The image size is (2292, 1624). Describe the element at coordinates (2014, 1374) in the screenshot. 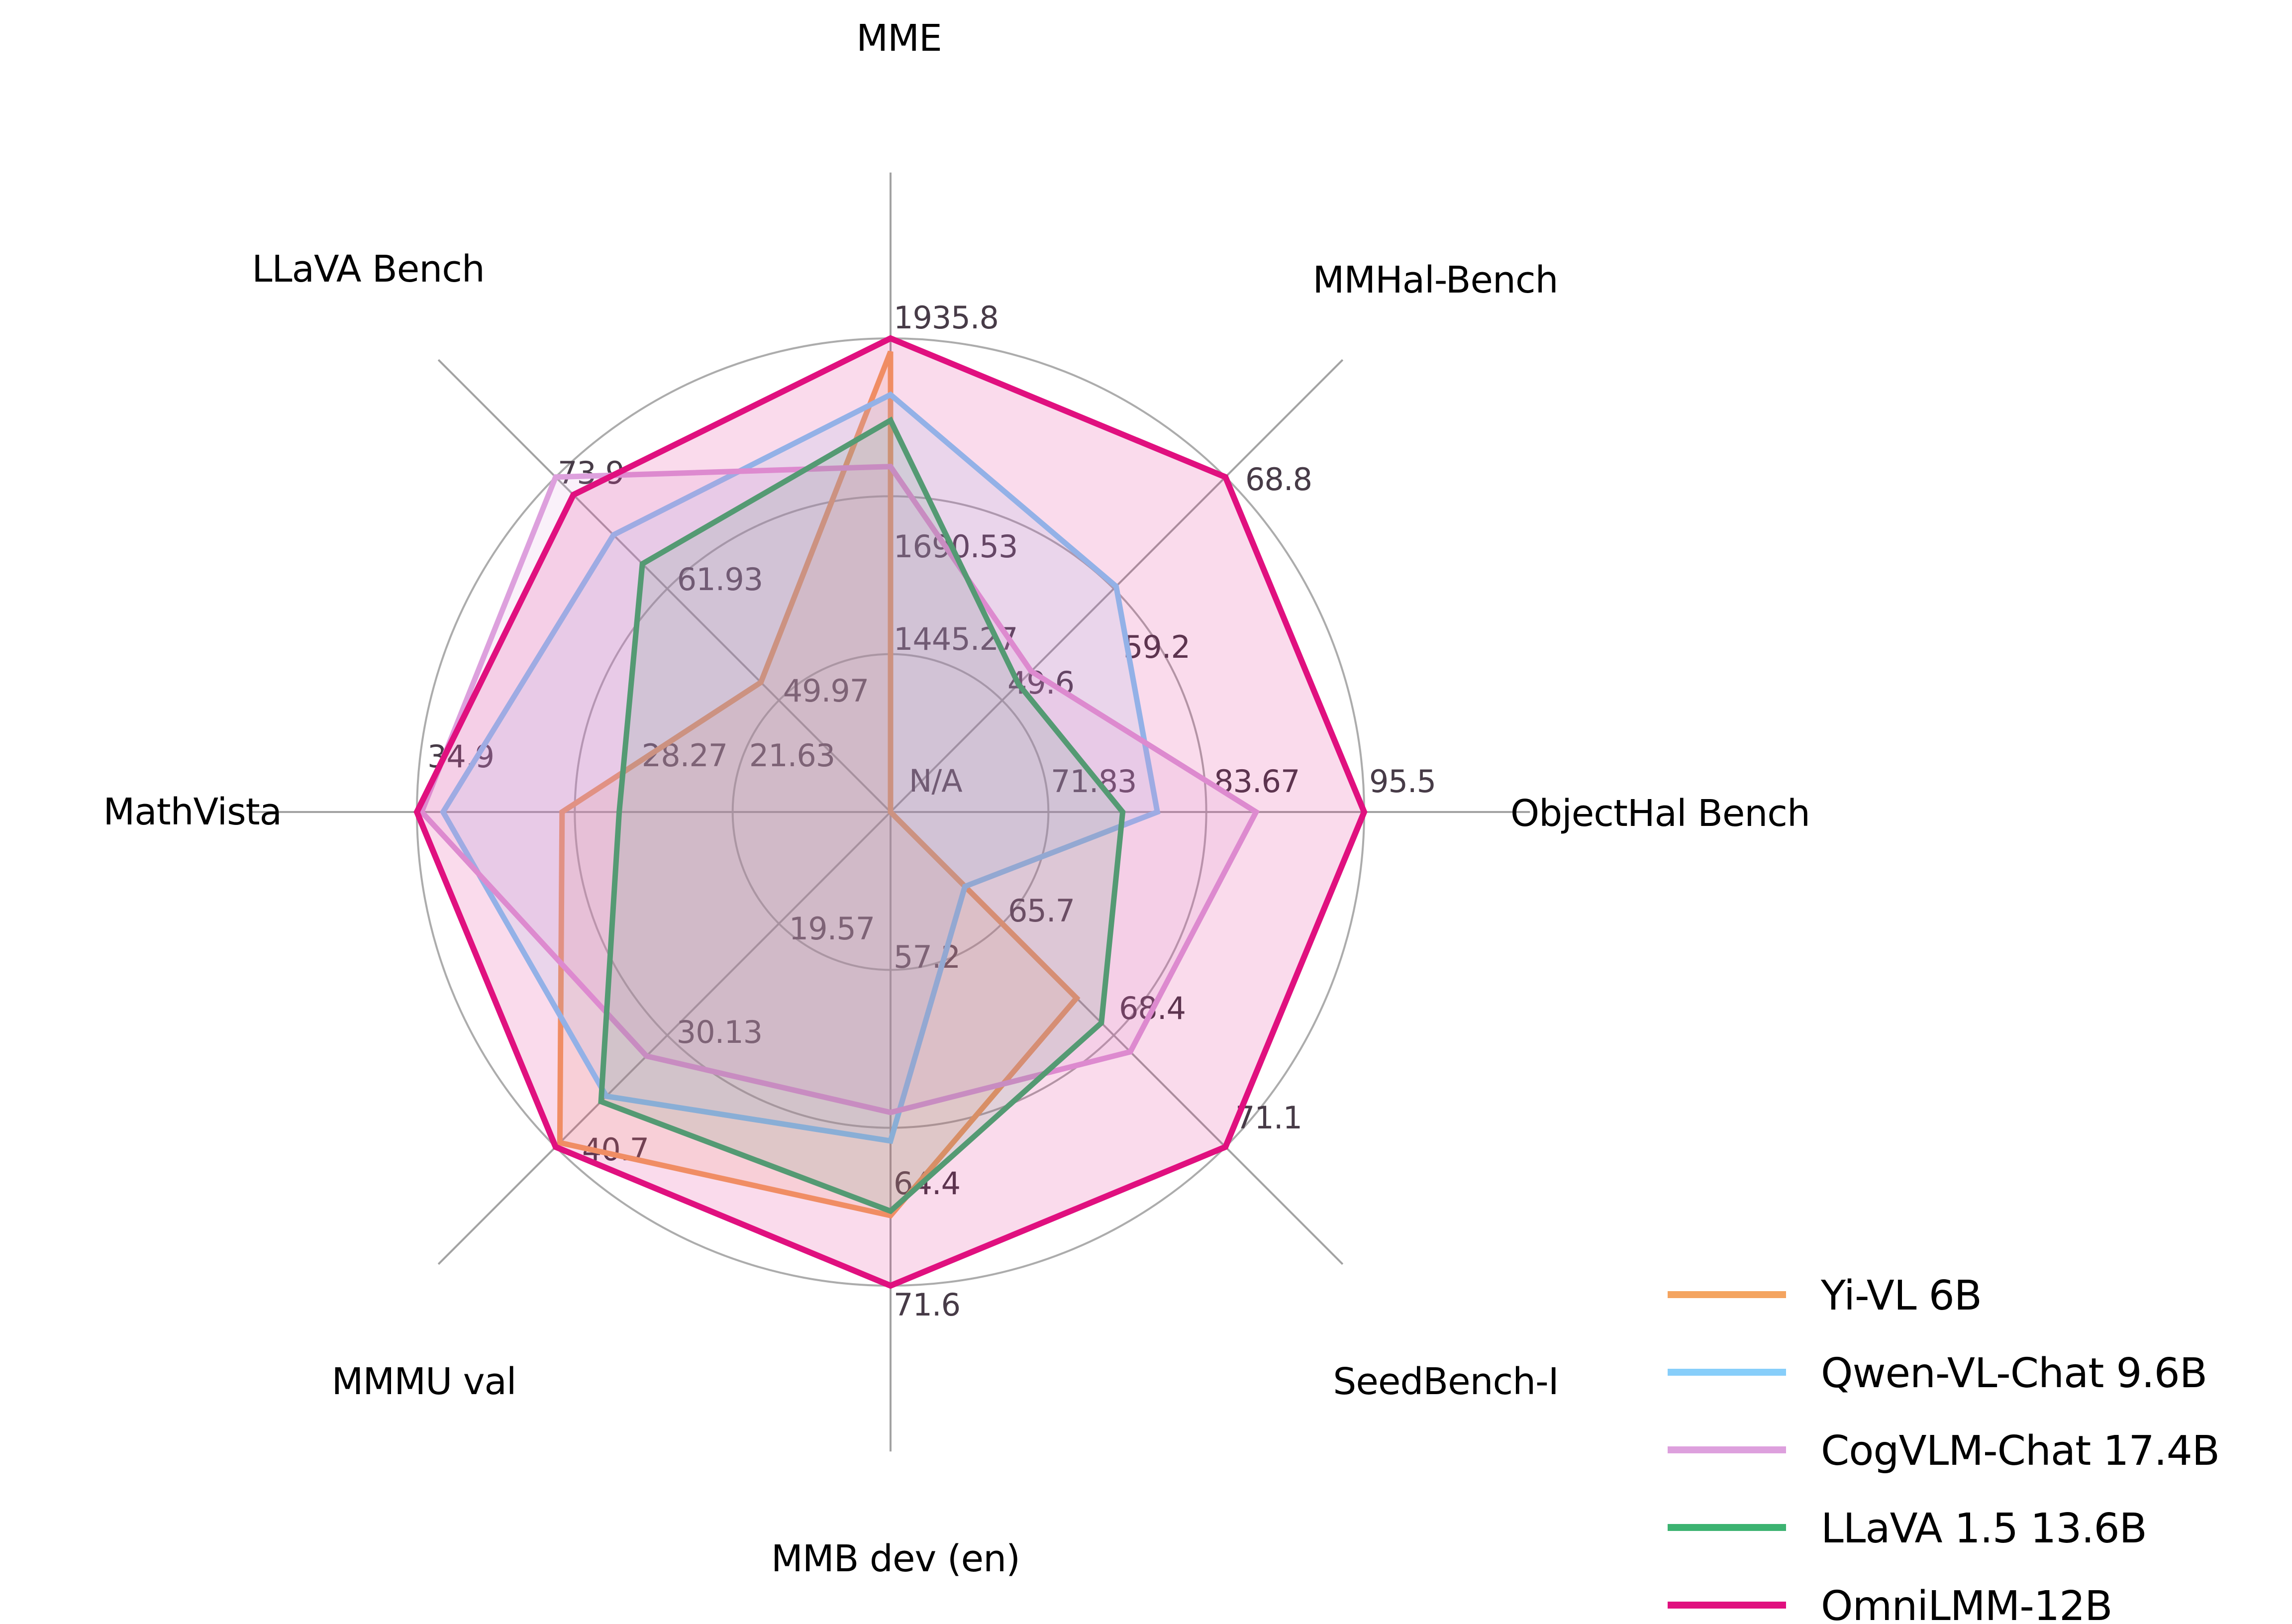

I see `legend-label-qwen-vl-chat-9-6b: Qwen-VL-Chat 9.6B` at that location.